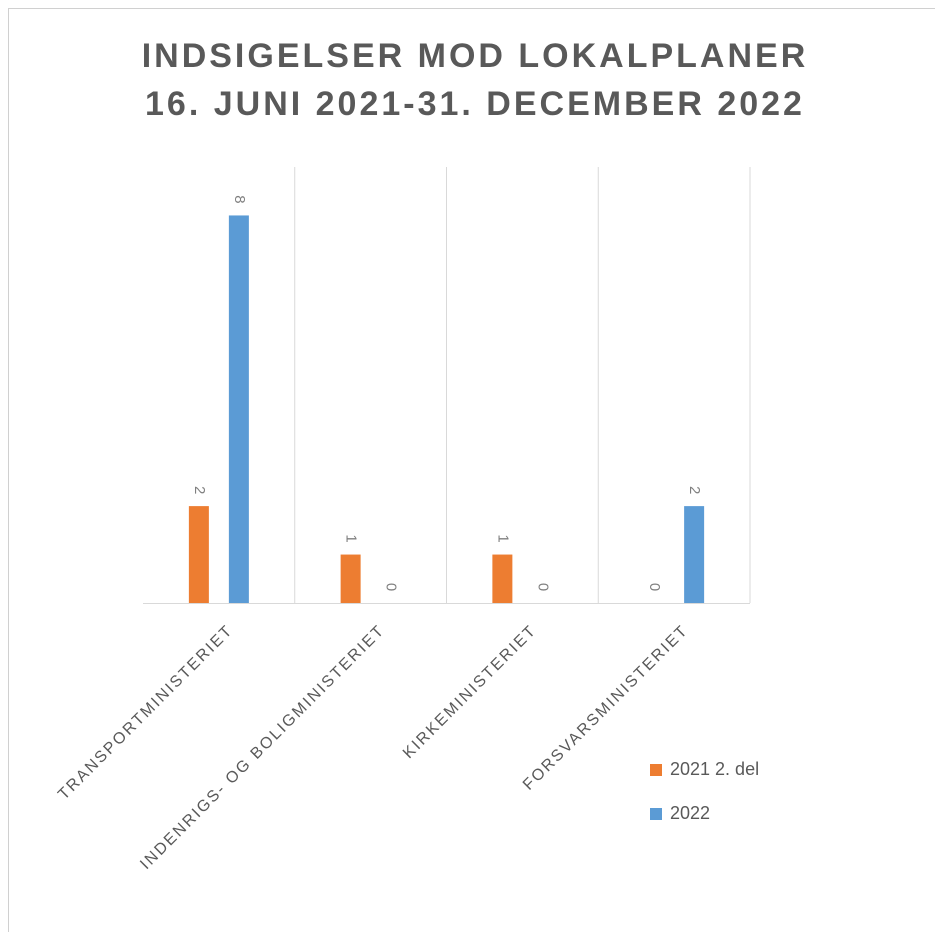  Describe the element at coordinates (470, 692) in the screenshot. I see `x-tick-label: KIRKEMINISTERIET` at that location.